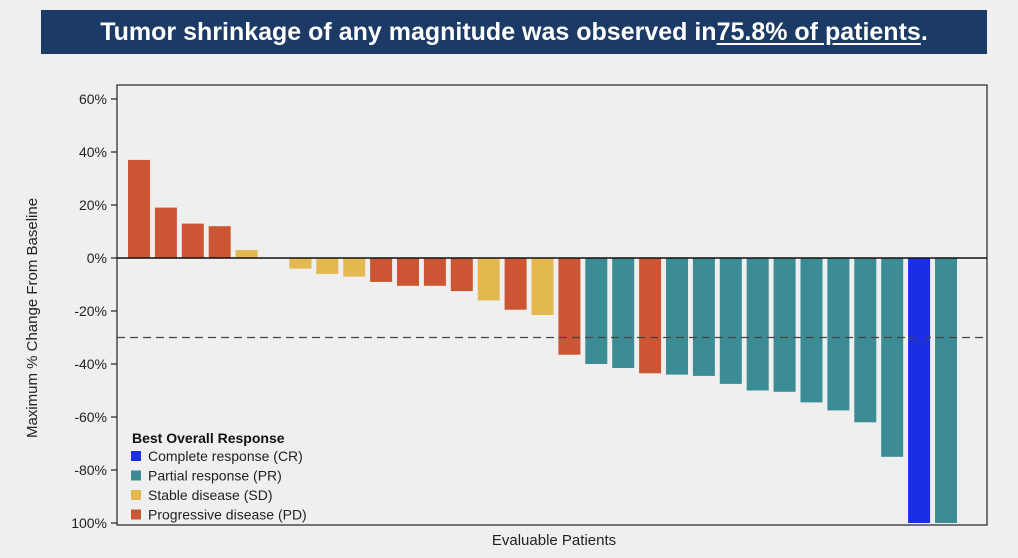  What do you see at coordinates (90, 364) in the screenshot?
I see `y-tick-label: -40%` at bounding box center [90, 364].